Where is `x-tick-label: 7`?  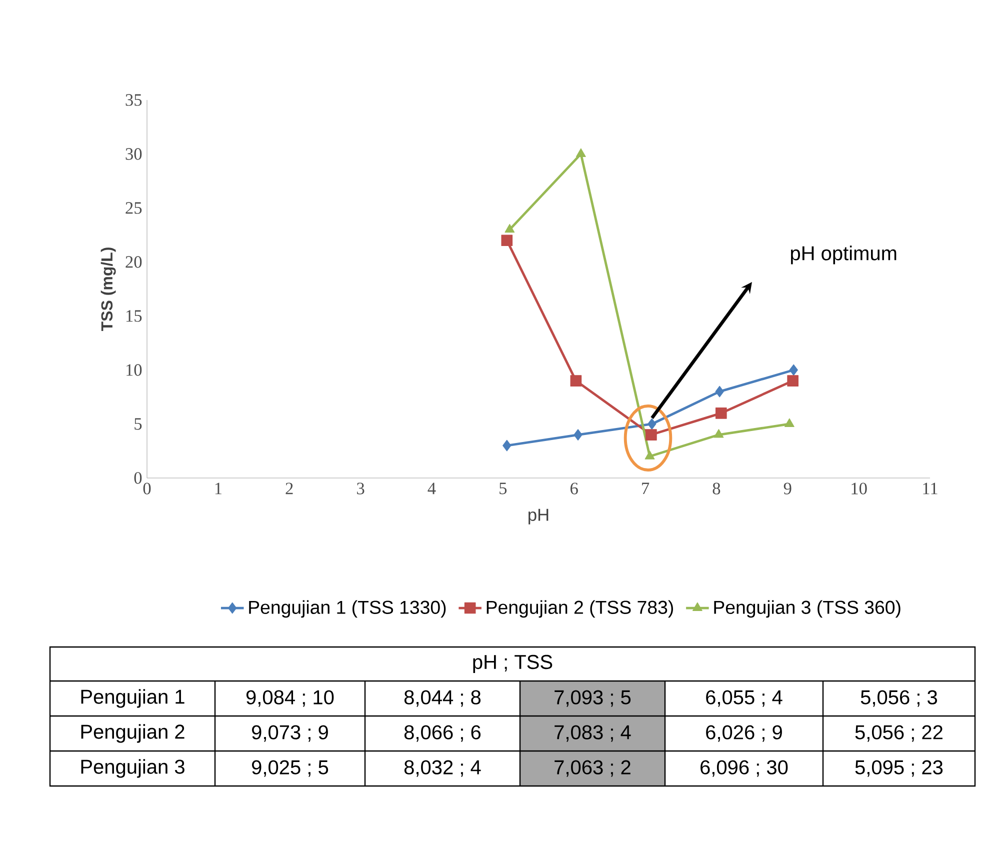 x-tick-label: 7 is located at coordinates (646, 488).